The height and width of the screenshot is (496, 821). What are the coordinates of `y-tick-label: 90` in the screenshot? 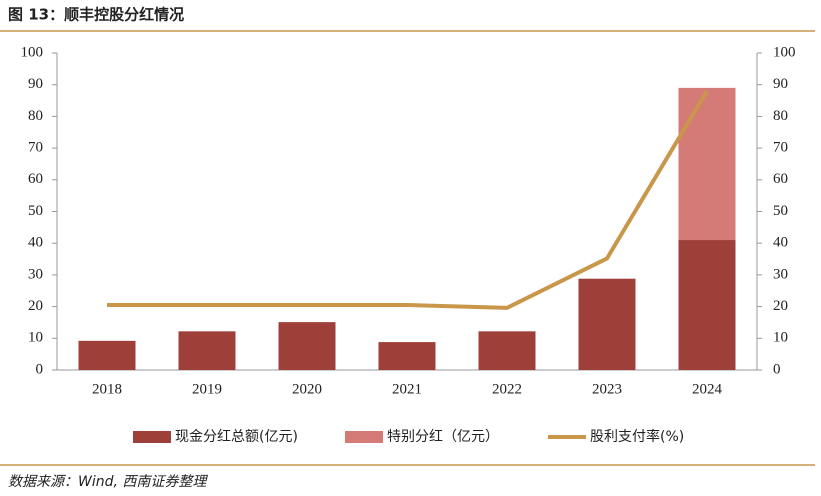 It's located at (35, 84).